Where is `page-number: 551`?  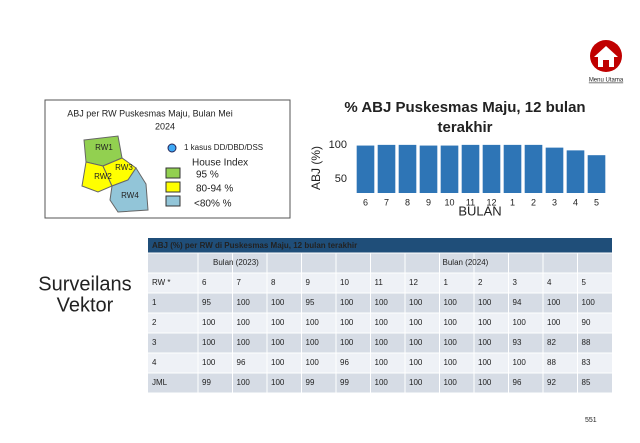 page-number: 551 is located at coordinates (591, 420).